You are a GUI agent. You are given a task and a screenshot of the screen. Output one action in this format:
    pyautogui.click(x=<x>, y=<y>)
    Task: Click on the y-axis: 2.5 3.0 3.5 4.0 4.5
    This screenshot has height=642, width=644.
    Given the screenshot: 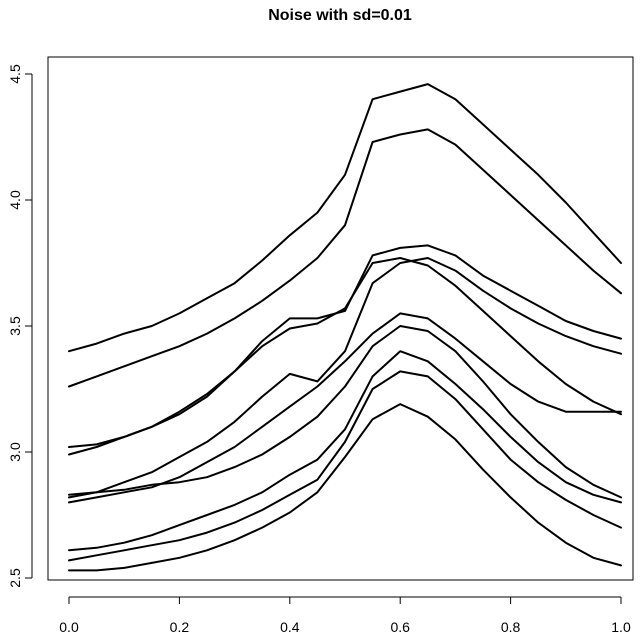 What is the action you would take?
    pyautogui.click(x=20, y=326)
    